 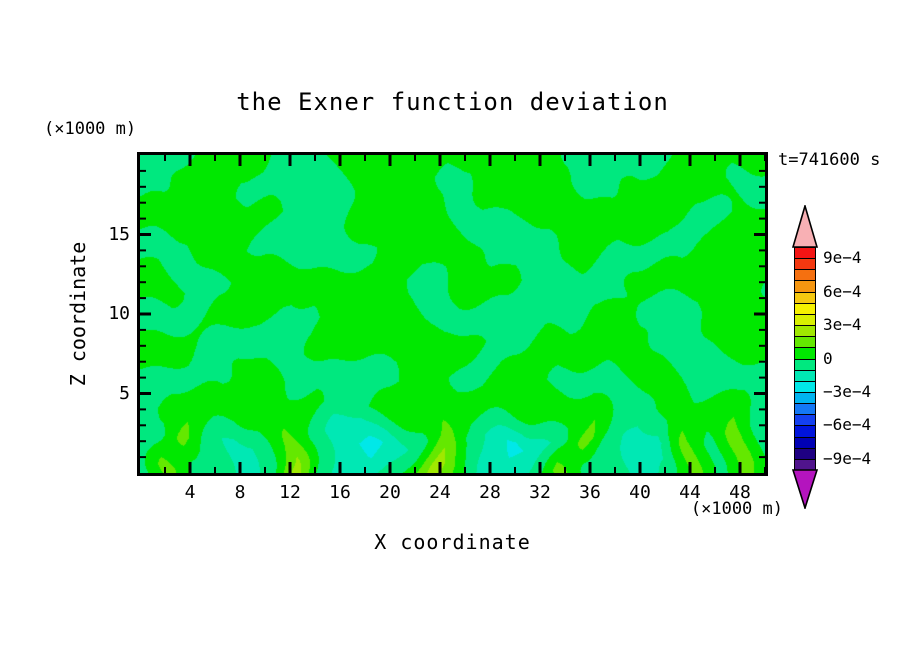 I want to click on y-tick-label: 10, so click(x=119, y=313).